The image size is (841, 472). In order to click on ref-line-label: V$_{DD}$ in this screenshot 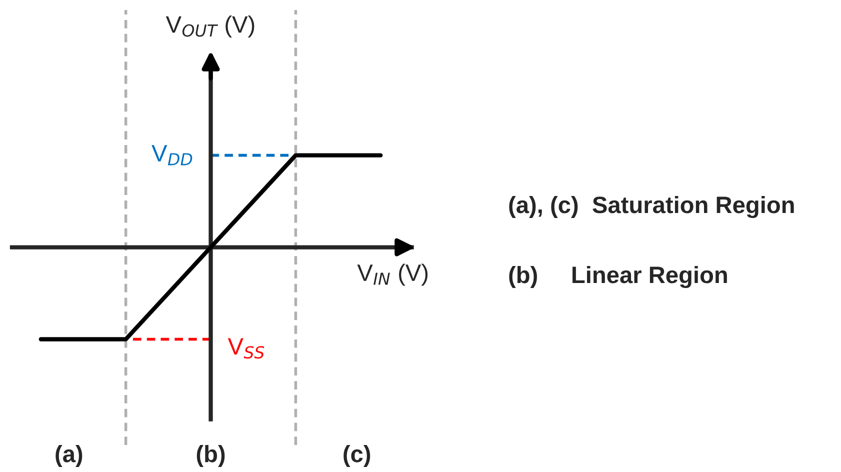, I will do `click(172, 155)`.